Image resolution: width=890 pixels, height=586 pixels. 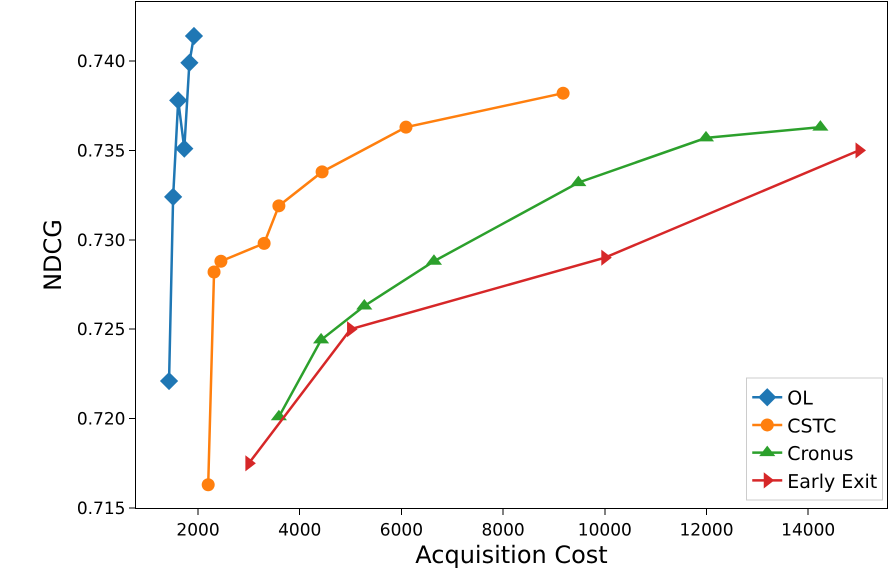 What do you see at coordinates (52, 255) in the screenshot?
I see `y-axis-title: NDCG` at bounding box center [52, 255].